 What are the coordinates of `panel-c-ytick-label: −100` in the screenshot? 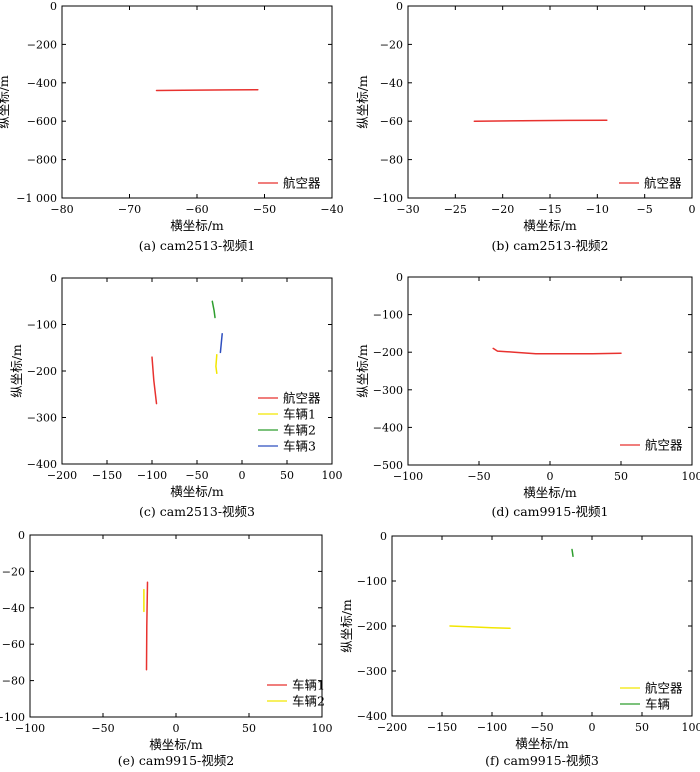 It's located at (42, 325).